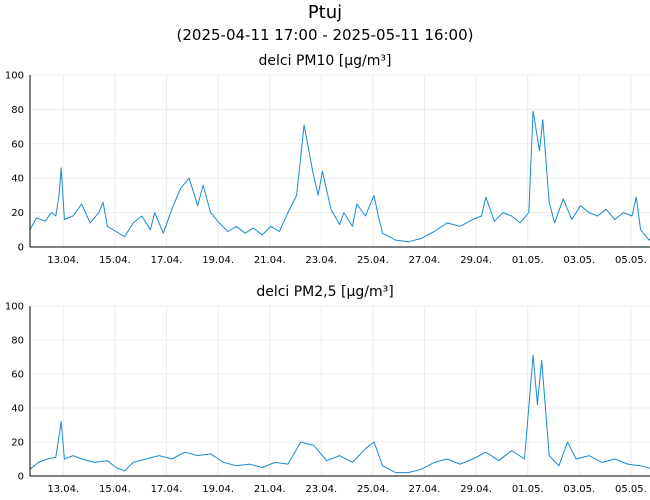  I want to click on pm10-y-tick-label: 80, so click(17, 110).